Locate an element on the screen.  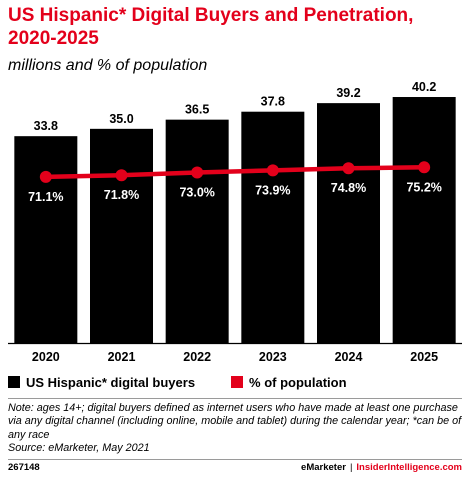
chart-id: 267148 is located at coordinates (24, 467).